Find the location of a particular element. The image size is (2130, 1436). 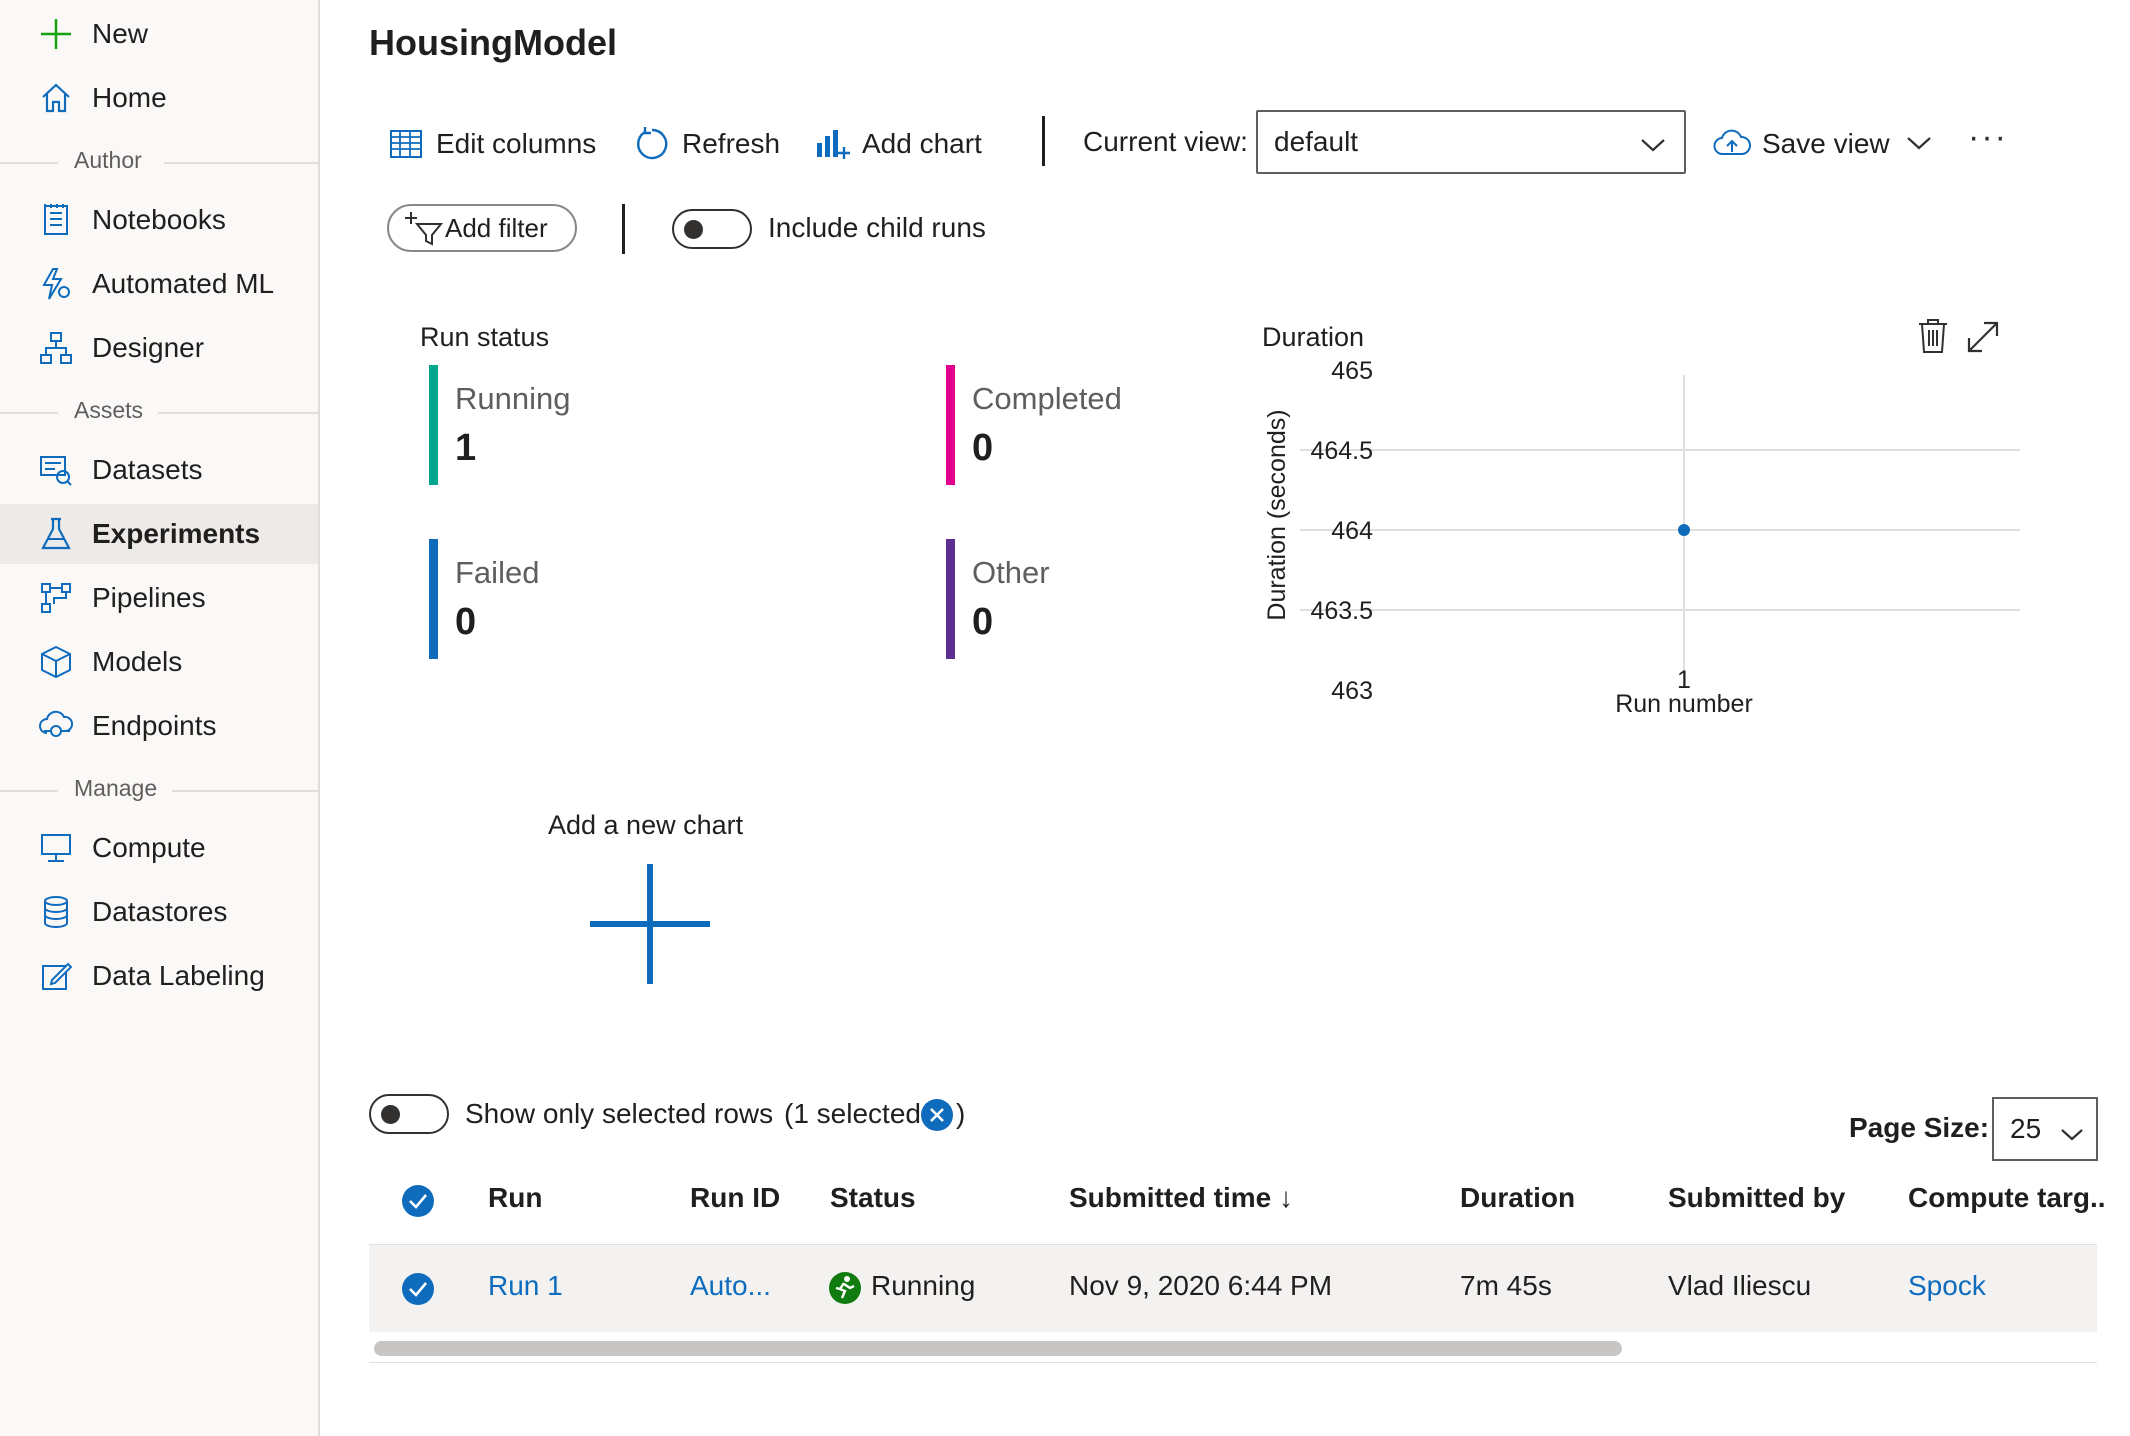

x-axis-label: Run number is located at coordinates (1684, 704).